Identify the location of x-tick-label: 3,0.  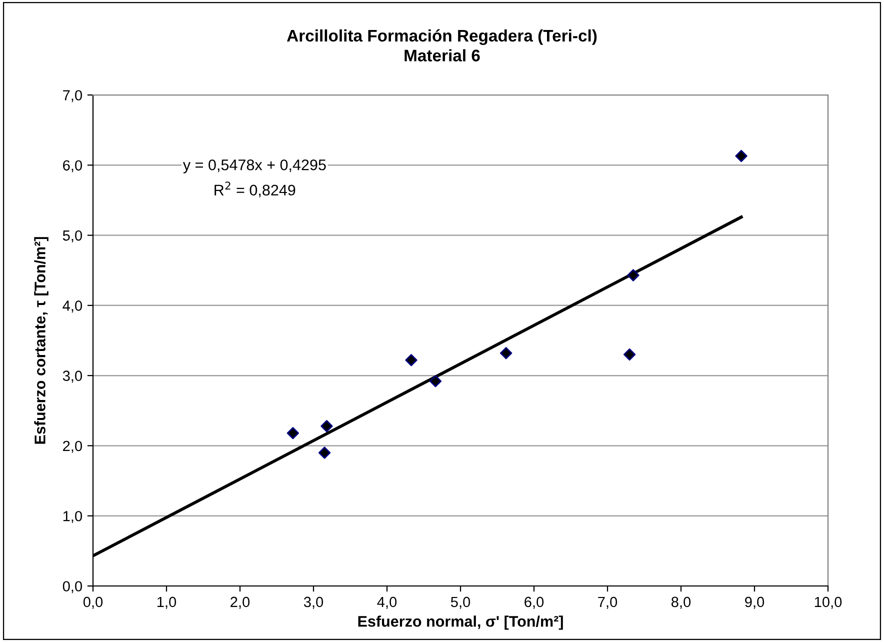
(314, 602).